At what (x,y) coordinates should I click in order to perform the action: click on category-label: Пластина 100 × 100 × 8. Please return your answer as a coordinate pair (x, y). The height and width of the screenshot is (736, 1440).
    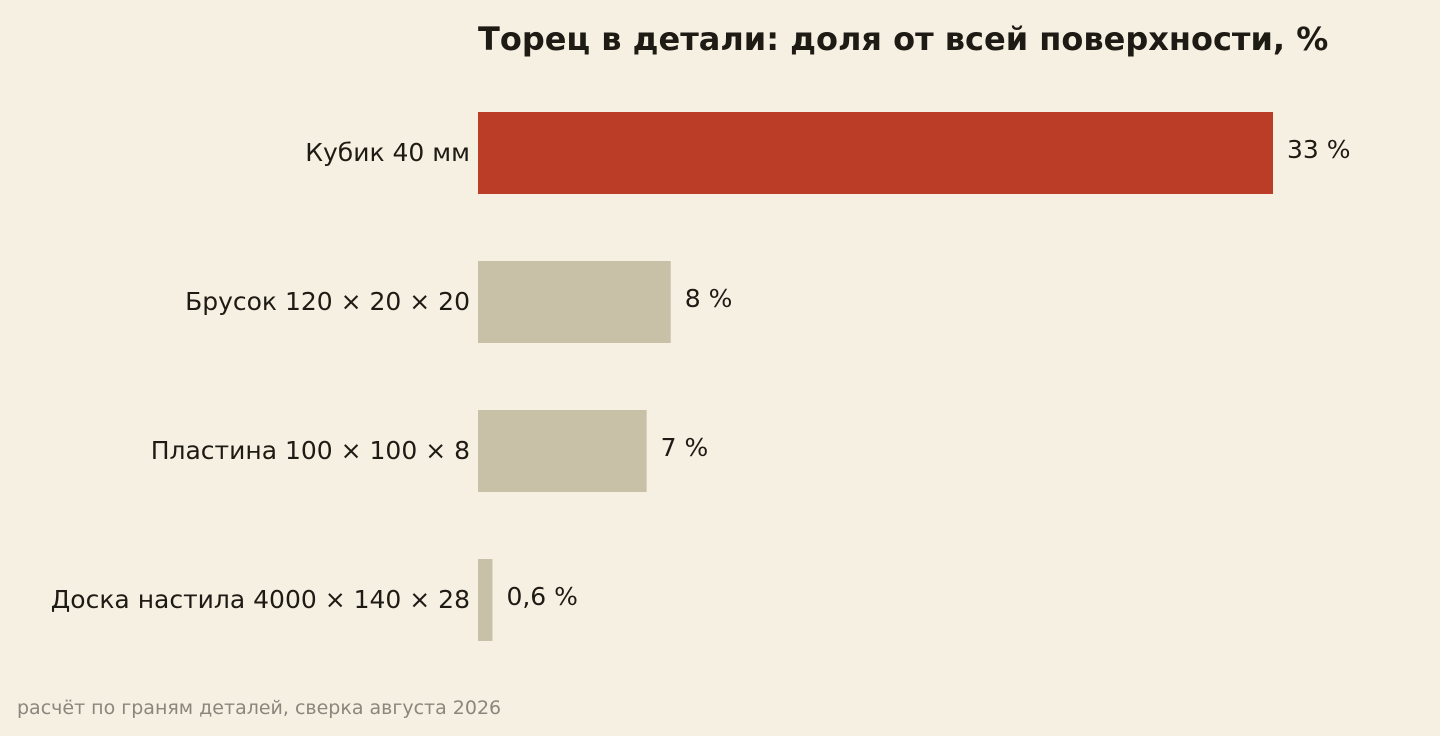
    Looking at the image, I should click on (310, 450).